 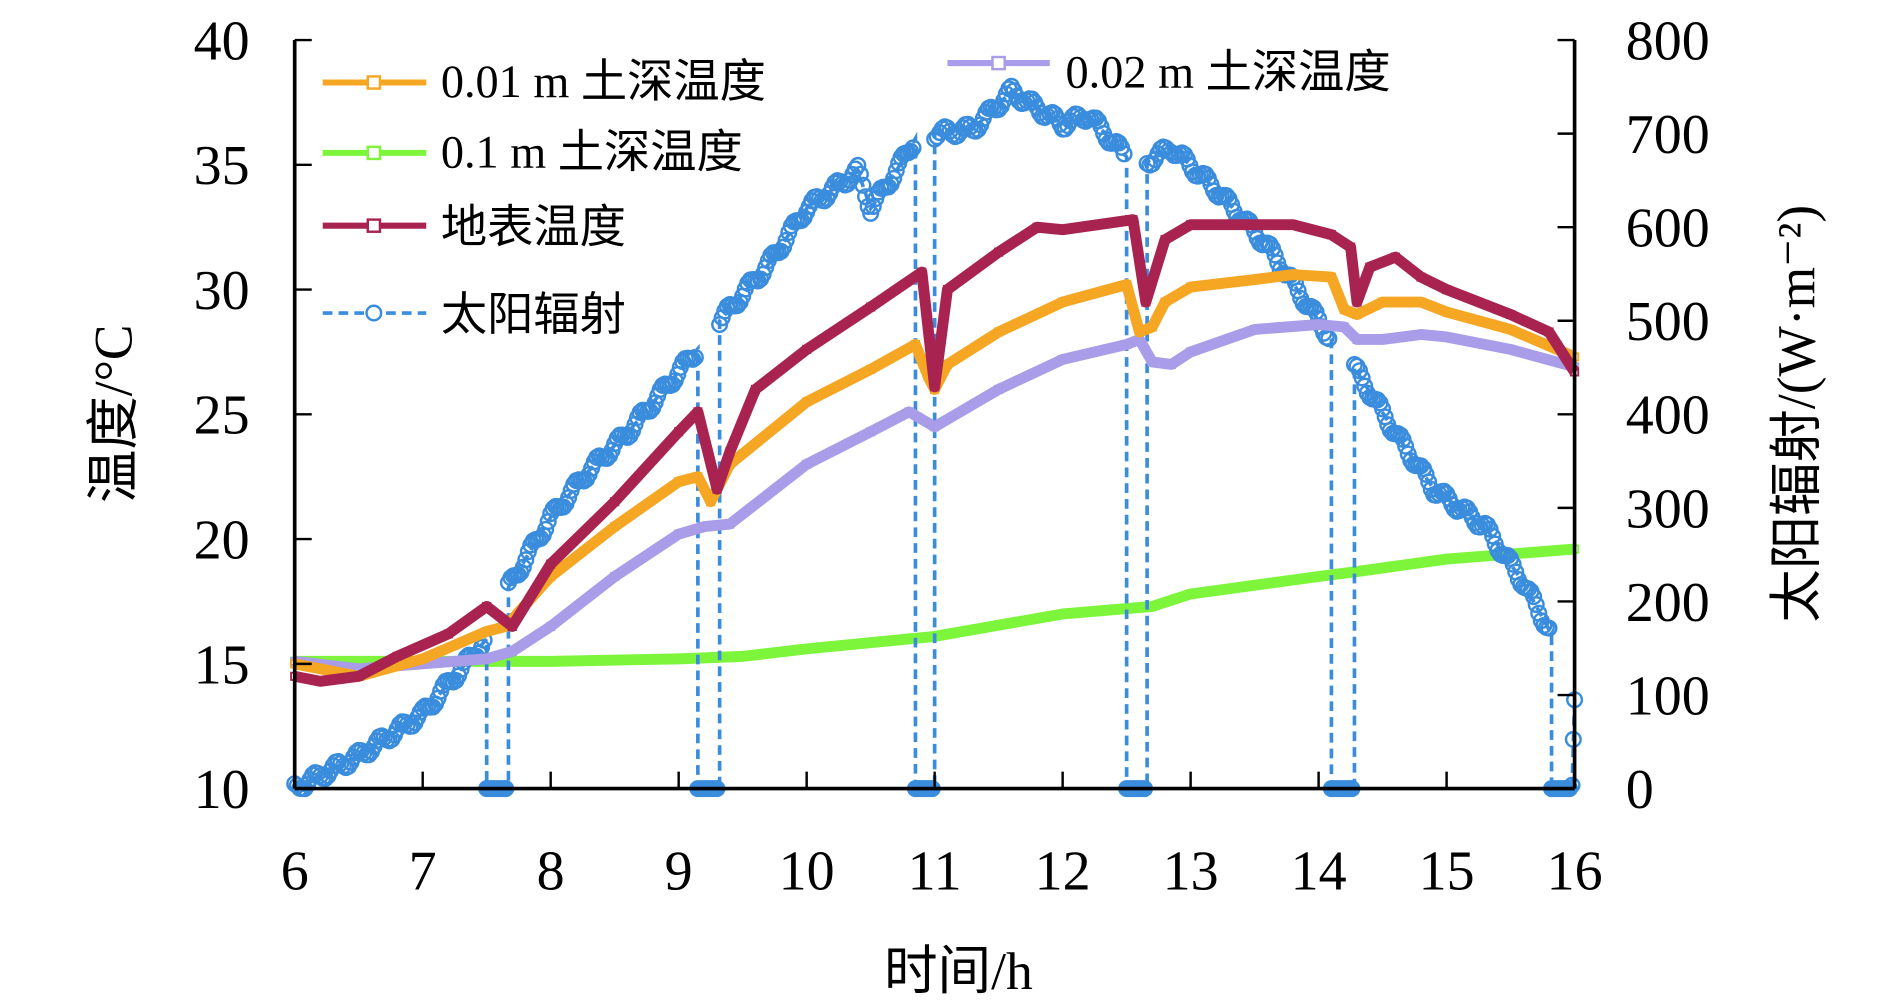 I want to click on x-tick-label: 10, so click(x=807, y=871).